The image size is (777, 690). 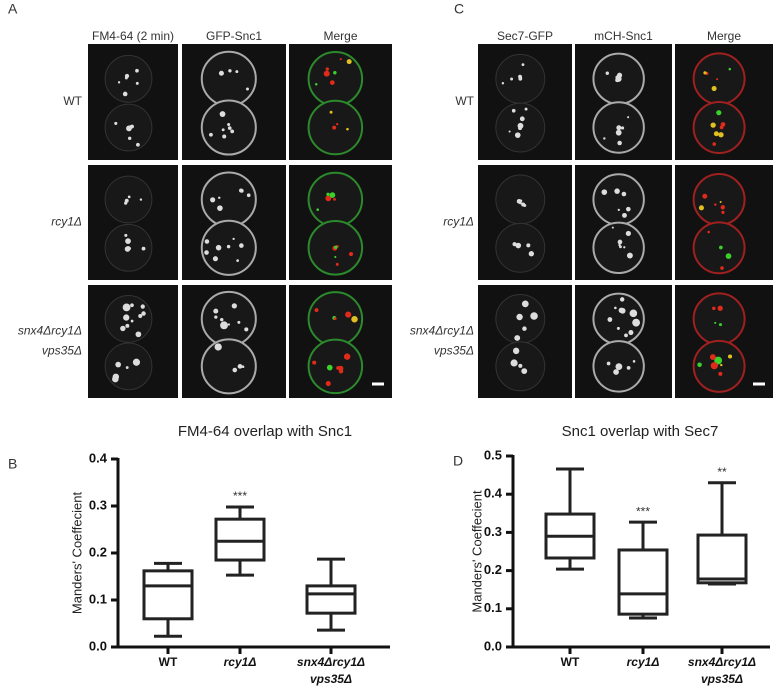 What do you see at coordinates (722, 584) in the screenshot?
I see `whisker-low` at bounding box center [722, 584].